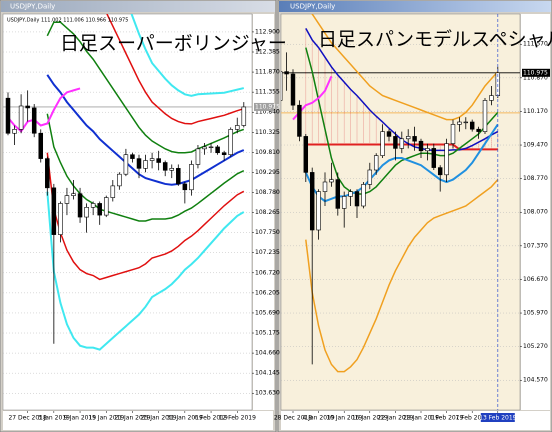 The image size is (552, 432). What do you see at coordinates (267, 92) in the screenshot?
I see `y-tick-label: 111.355` at bounding box center [267, 92].